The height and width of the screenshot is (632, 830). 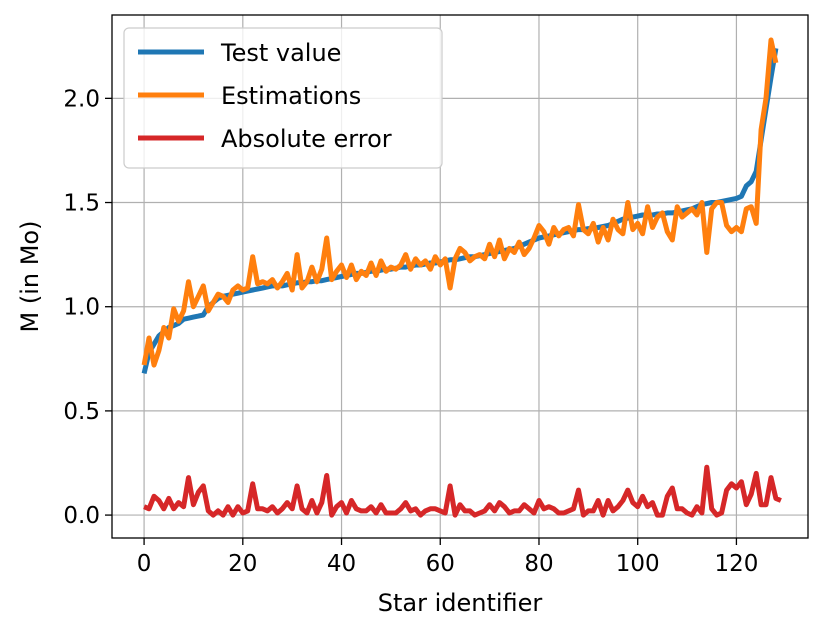 I want to click on legend-box, so click(x=283, y=98).